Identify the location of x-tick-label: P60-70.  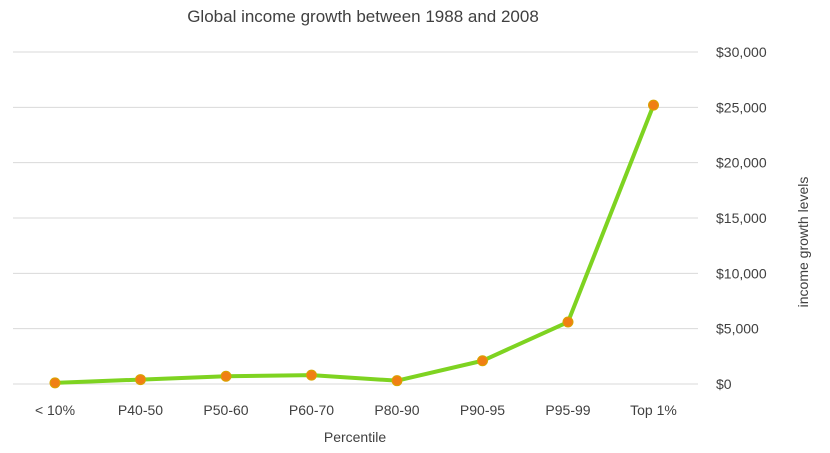
(311, 410).